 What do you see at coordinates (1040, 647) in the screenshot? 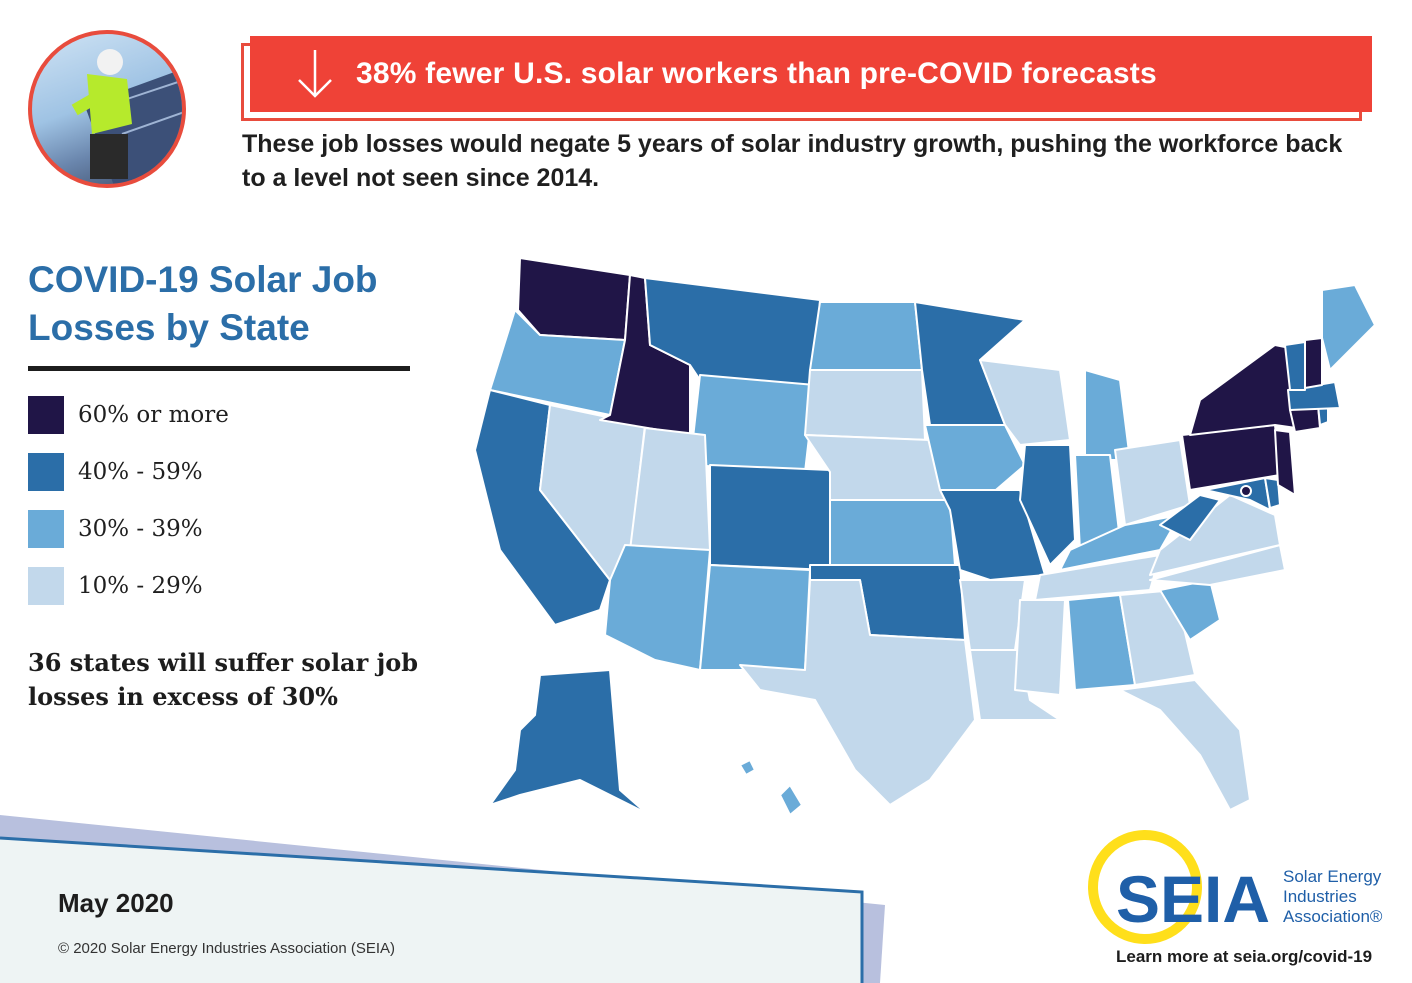
I see `state-ms` at bounding box center [1040, 647].